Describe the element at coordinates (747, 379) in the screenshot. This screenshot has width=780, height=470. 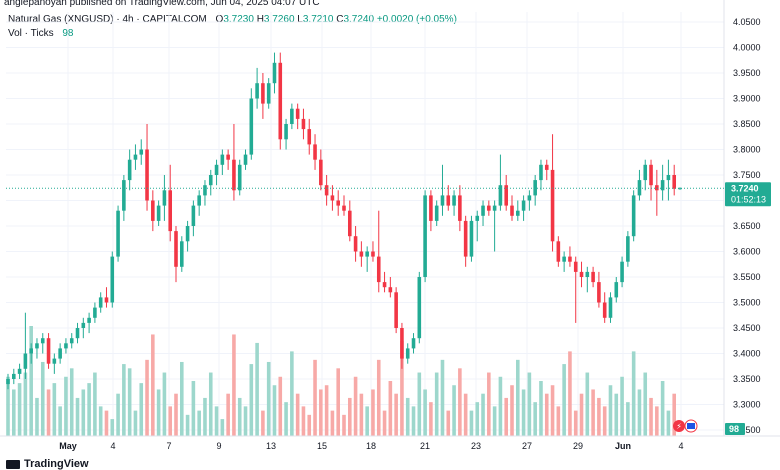
I see `y-tick-label: 3.3500` at that location.